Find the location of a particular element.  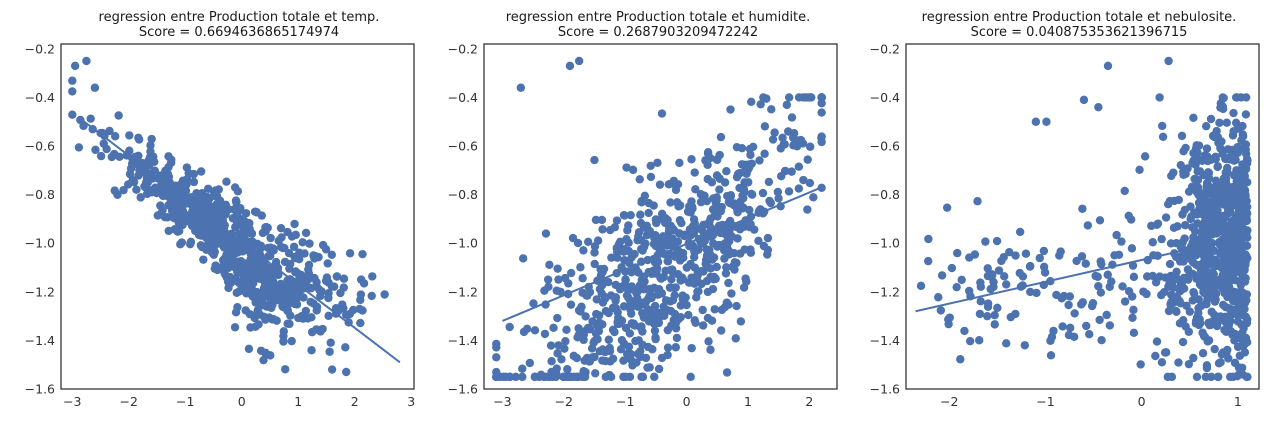

y-tick-labels: −0.2 −0.4 −0.6 −0.8 −1.0 −1.2 −1.4 −1.6 is located at coordinates (463, 218).